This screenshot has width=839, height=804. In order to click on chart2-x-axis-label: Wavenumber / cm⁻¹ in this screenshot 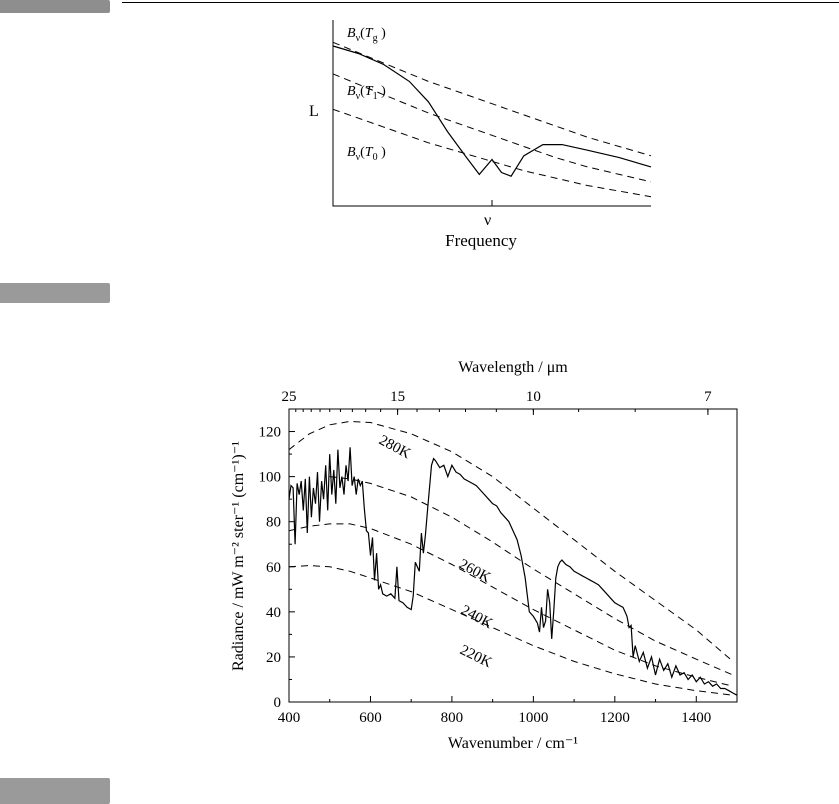, I will do `click(513, 743)`.